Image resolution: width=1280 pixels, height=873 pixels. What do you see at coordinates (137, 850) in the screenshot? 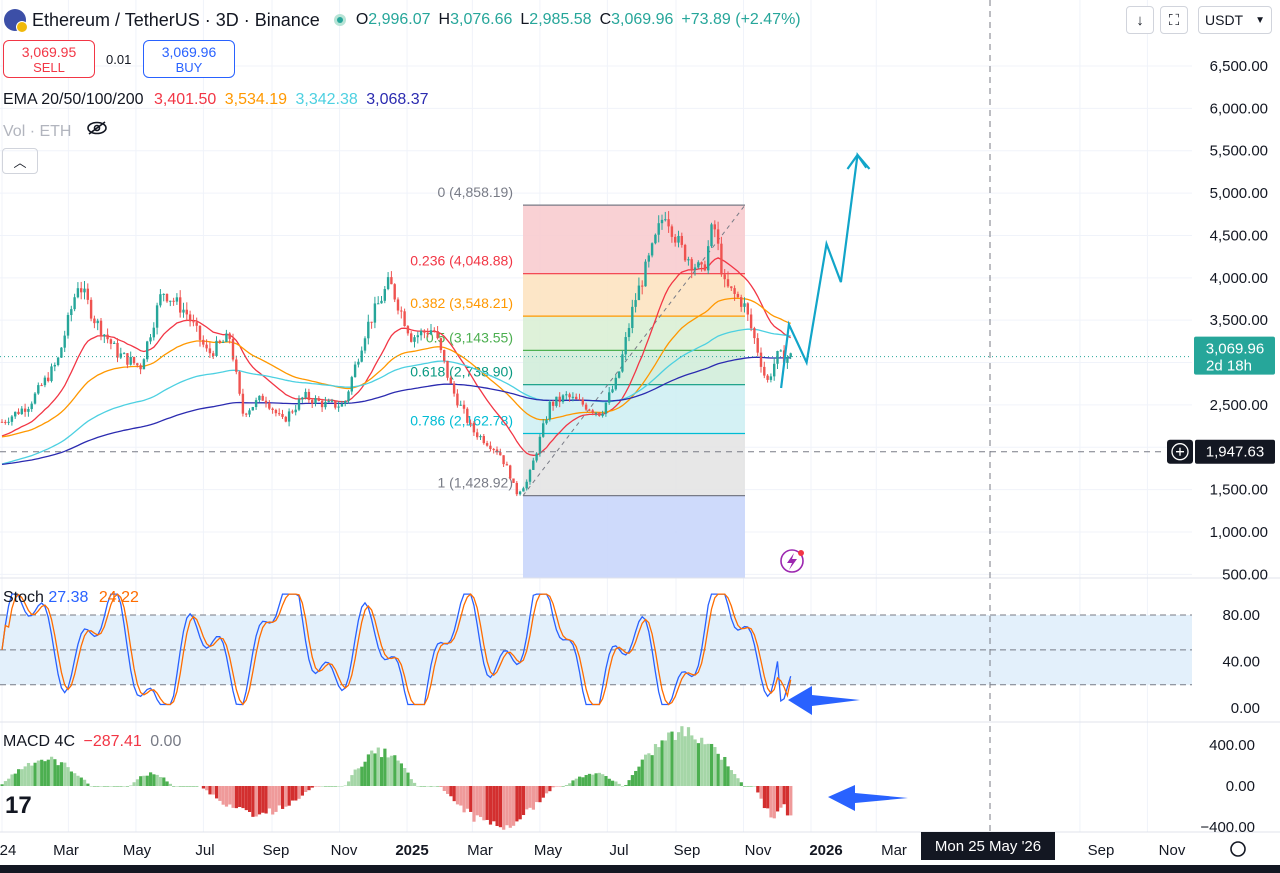
I see `time-axis-label: May` at bounding box center [137, 850].